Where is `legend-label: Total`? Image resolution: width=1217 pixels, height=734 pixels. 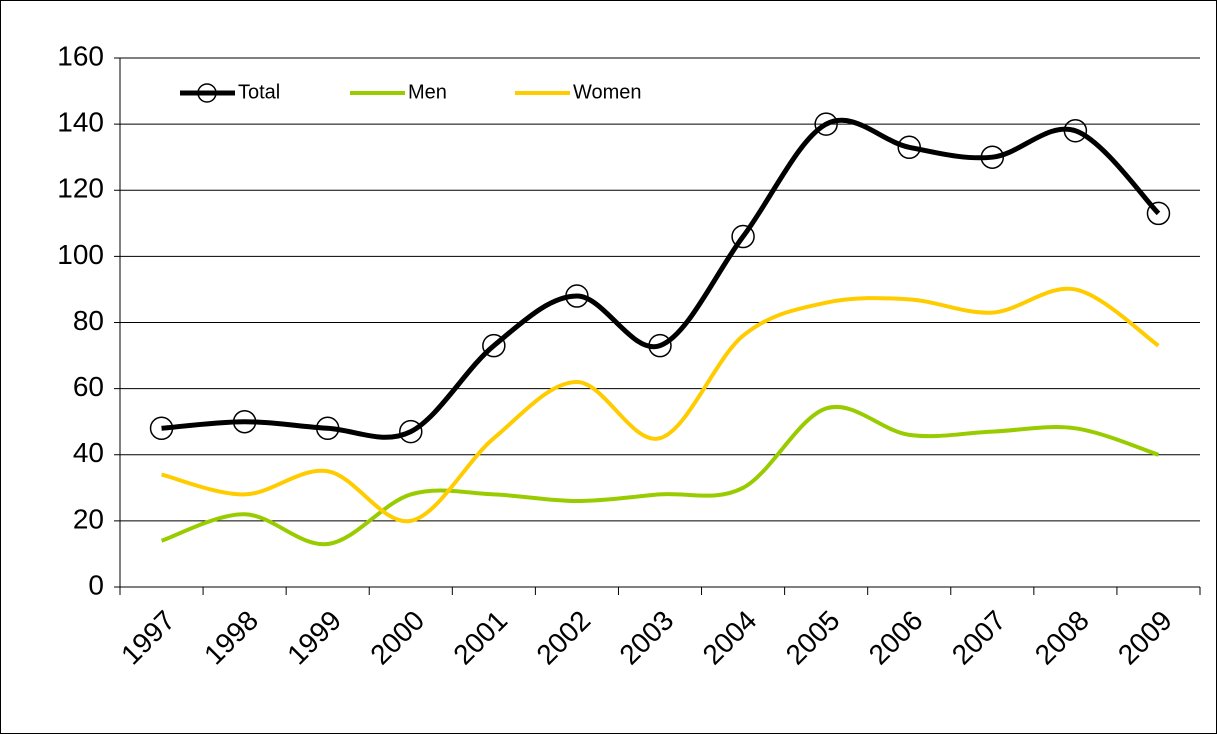
legend-label: Total is located at coordinates (259, 92).